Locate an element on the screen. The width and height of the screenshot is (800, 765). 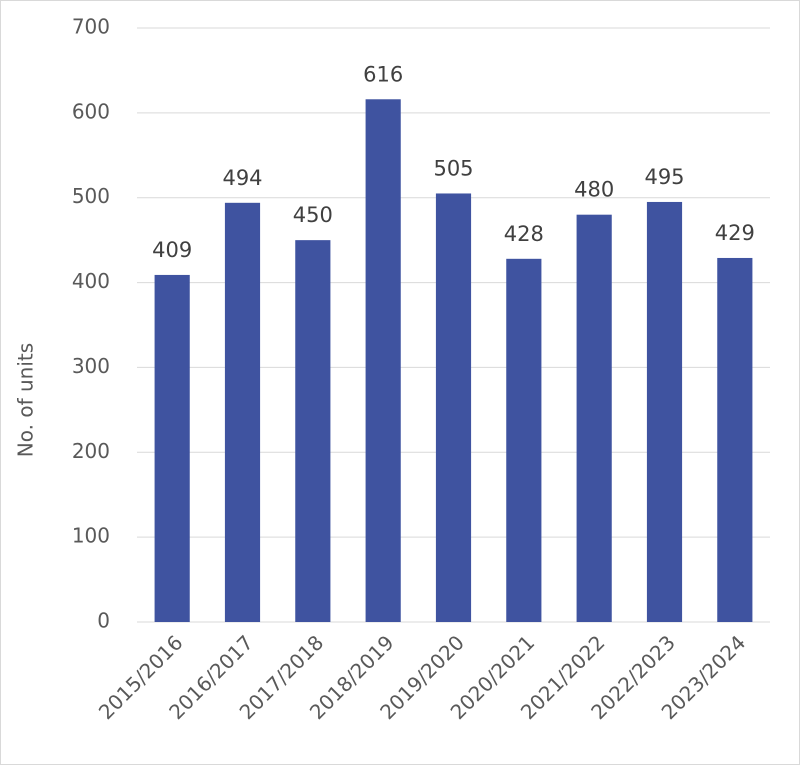
y-tick-label: 100 is located at coordinates (91, 536).